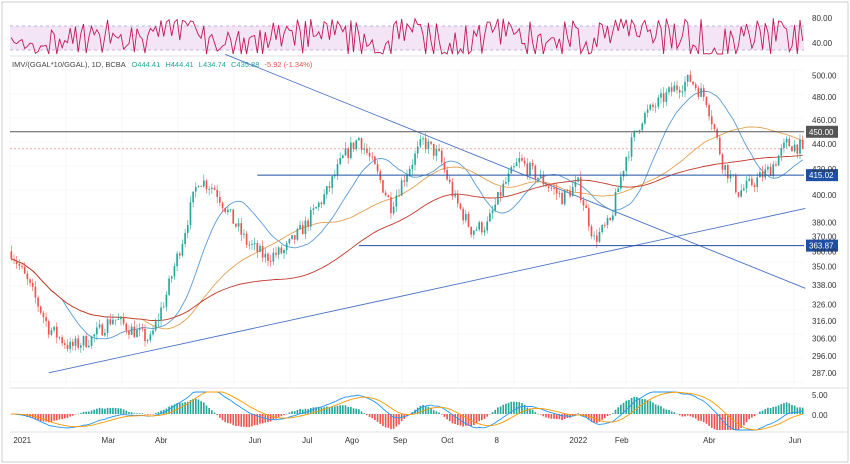  What do you see at coordinates (145, 64) in the screenshot?
I see `legend-open: O444.41` at bounding box center [145, 64].